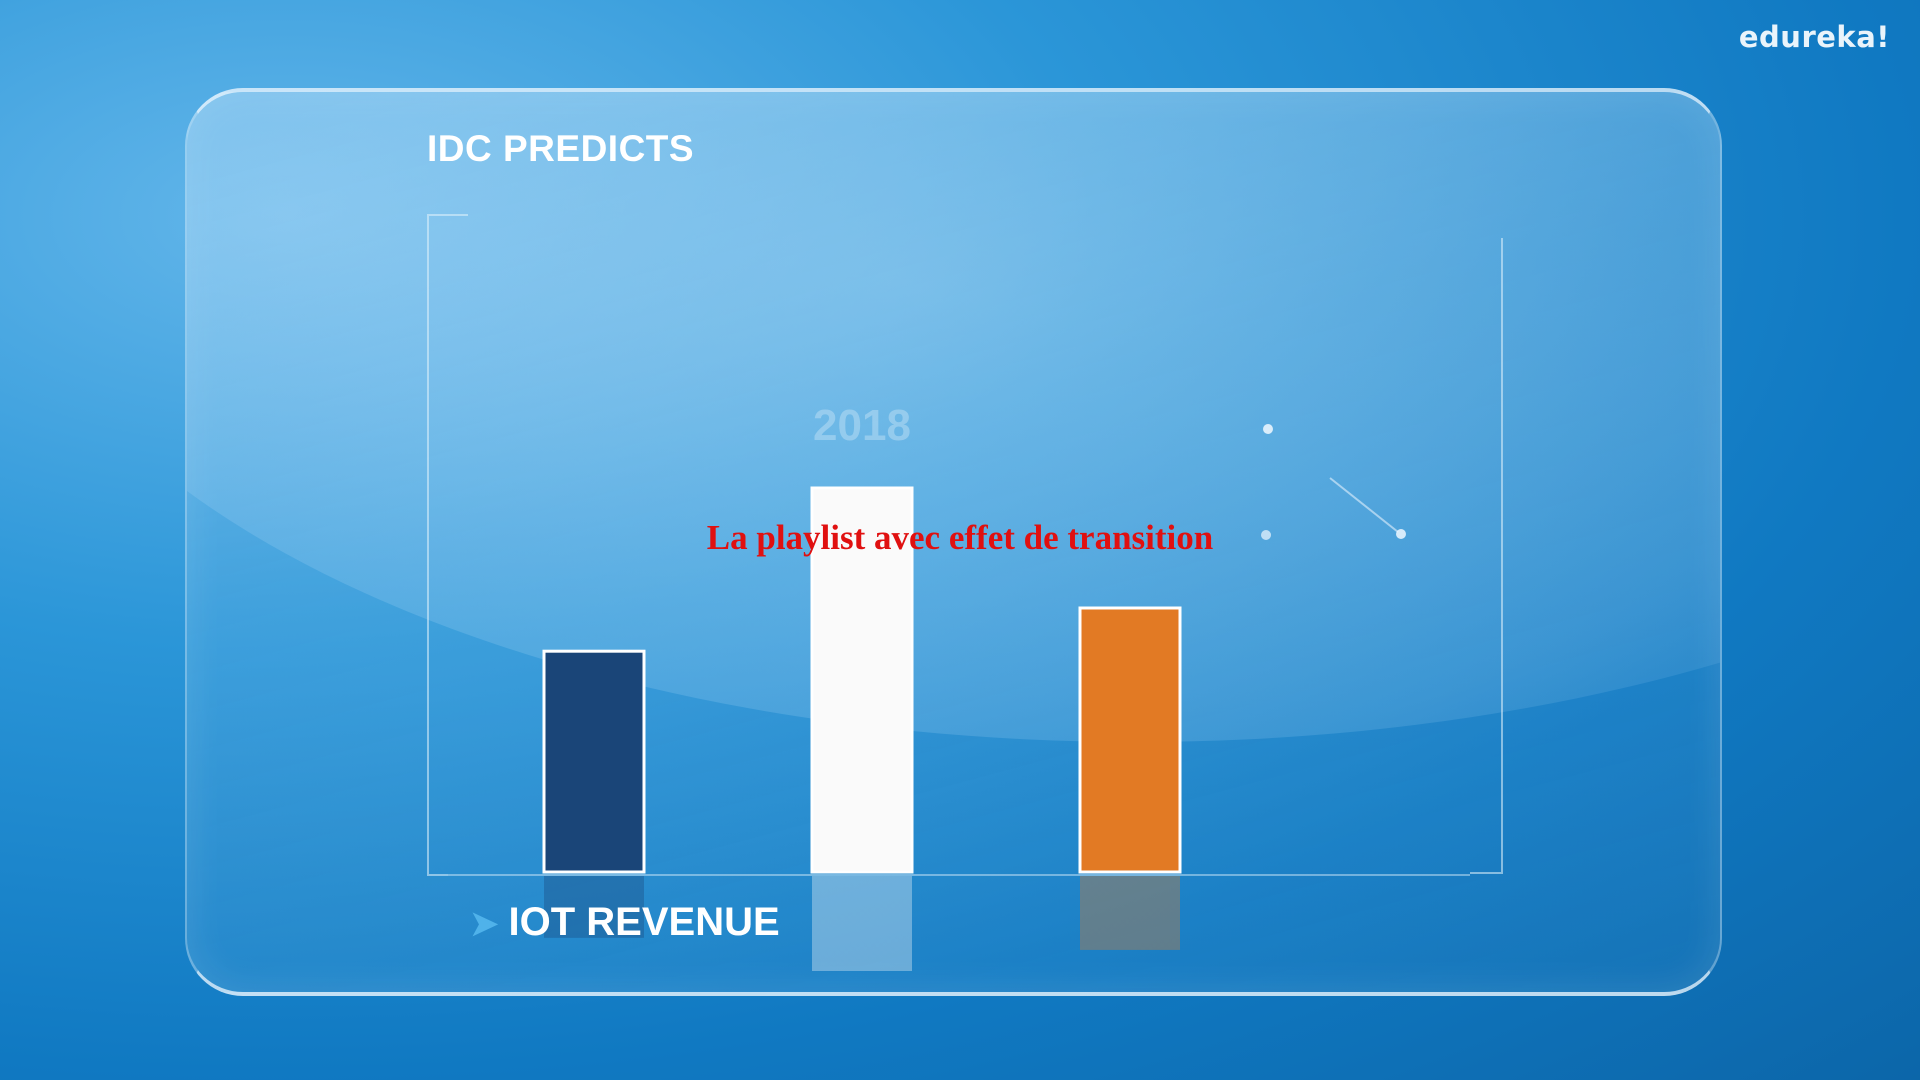  I want to click on x-axis-label: ➤ IOT REVENUE, so click(625, 922).